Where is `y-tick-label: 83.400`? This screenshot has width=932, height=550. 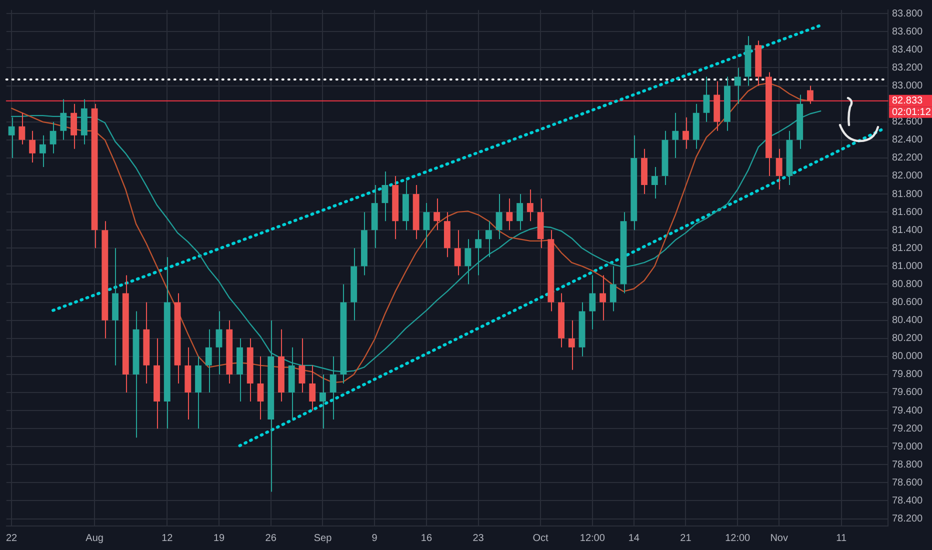
y-tick-label: 83.400 is located at coordinates (908, 50).